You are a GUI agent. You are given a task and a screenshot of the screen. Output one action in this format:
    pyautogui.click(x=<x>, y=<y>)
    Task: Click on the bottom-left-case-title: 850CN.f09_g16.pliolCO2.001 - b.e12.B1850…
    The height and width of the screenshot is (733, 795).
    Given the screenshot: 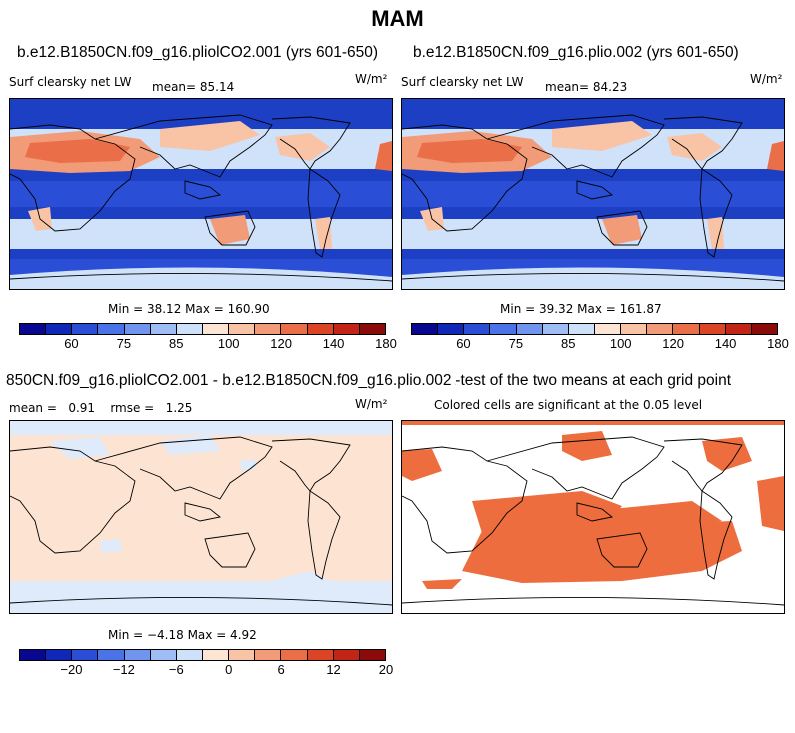 What is the action you would take?
    pyautogui.click(x=229, y=380)
    